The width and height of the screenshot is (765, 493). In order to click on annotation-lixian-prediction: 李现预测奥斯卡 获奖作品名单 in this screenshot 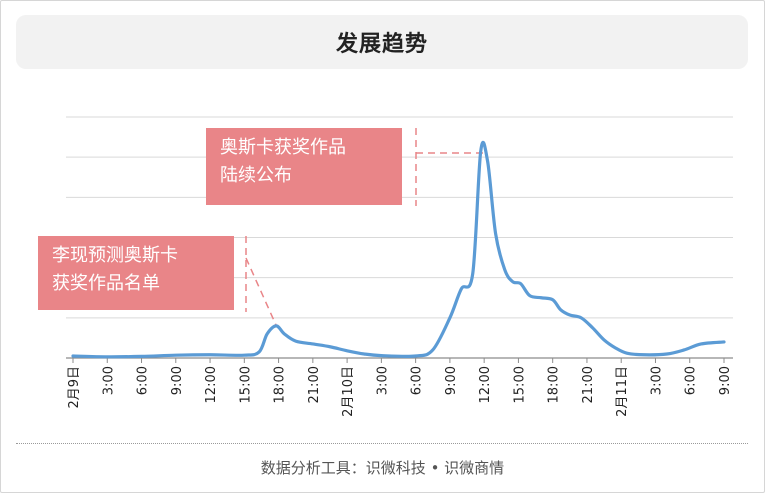, I will do `click(136, 273)`.